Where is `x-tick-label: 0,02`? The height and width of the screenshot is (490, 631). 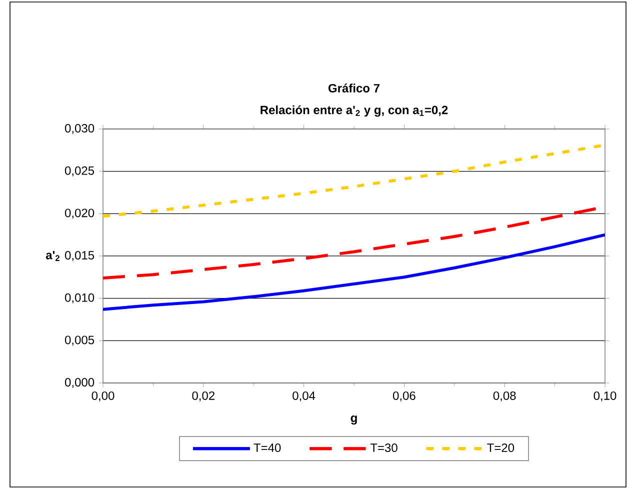 x-tick-label: 0,02 is located at coordinates (203, 396).